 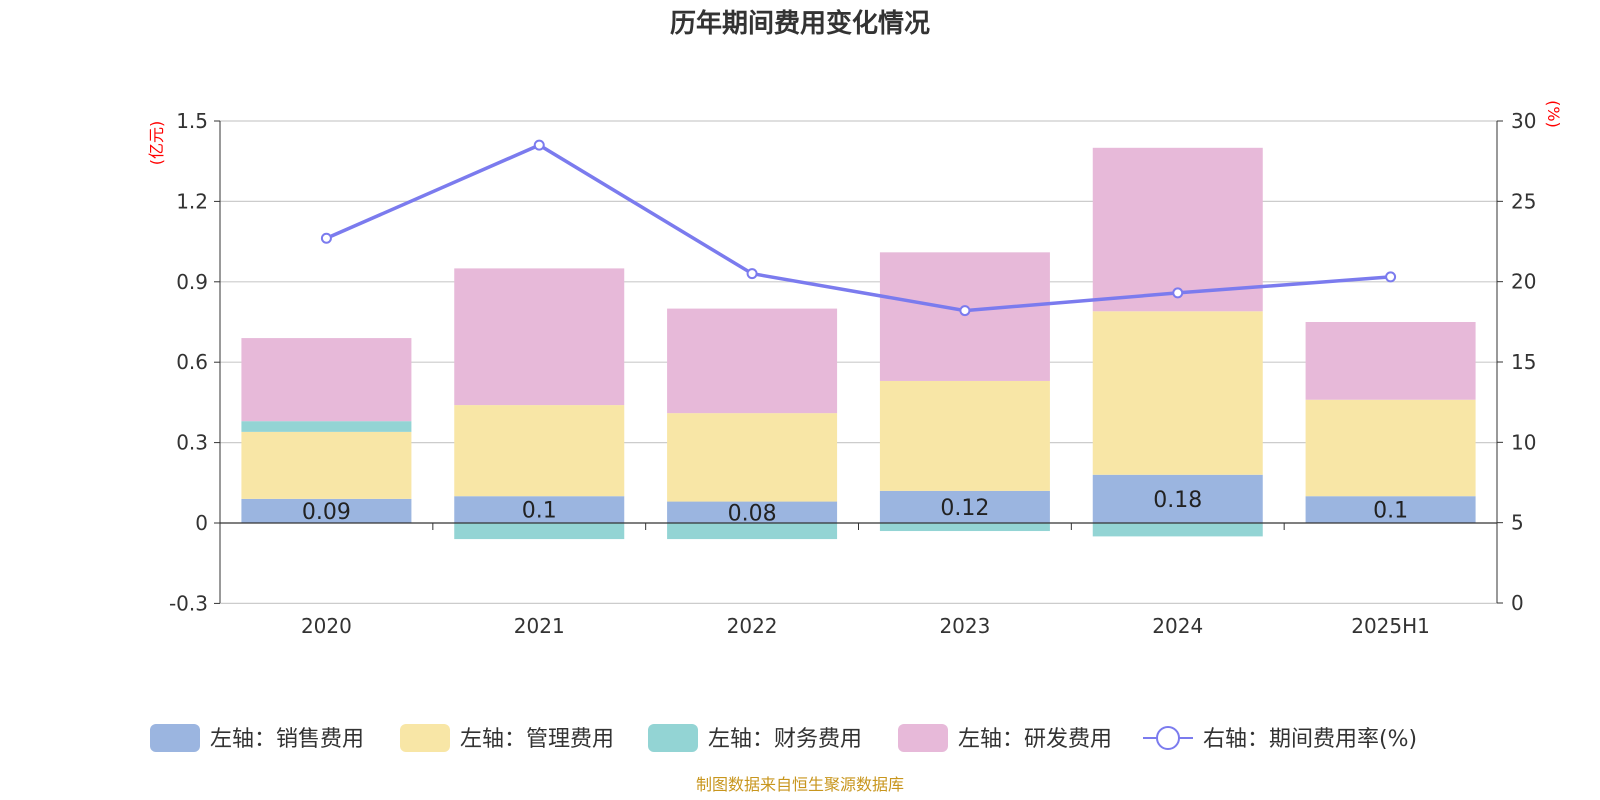 I want to click on left-tick-label: -0.3, so click(x=188, y=603).